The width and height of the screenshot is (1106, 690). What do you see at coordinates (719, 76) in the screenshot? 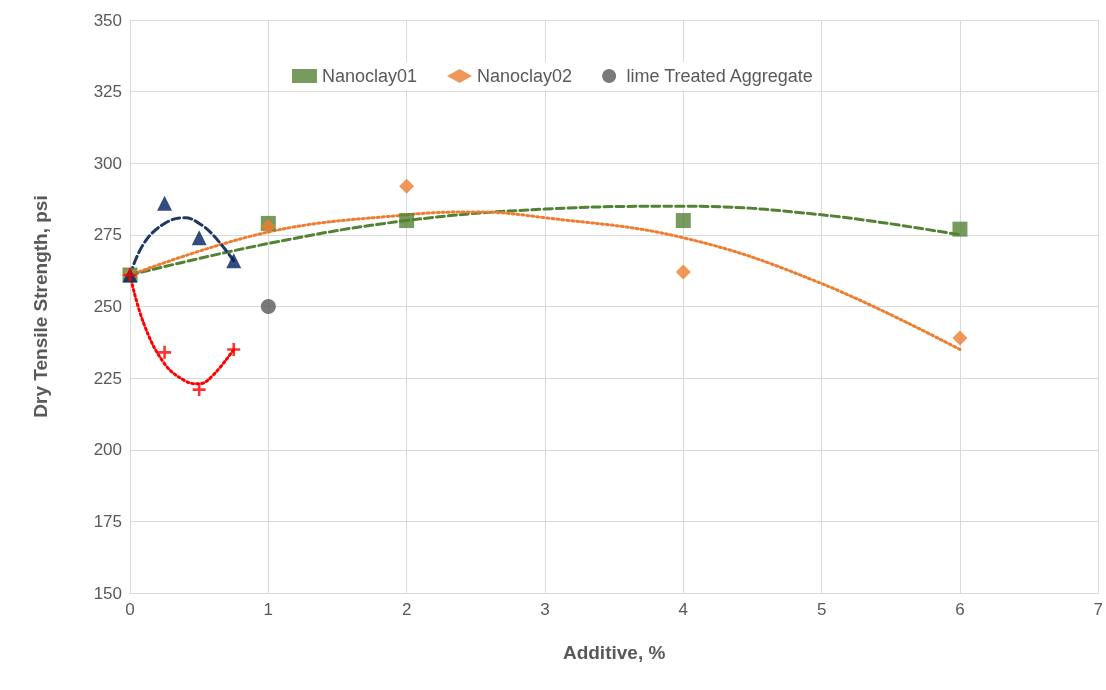
I see `legend-label: lime Treated Aggregate` at bounding box center [719, 76].